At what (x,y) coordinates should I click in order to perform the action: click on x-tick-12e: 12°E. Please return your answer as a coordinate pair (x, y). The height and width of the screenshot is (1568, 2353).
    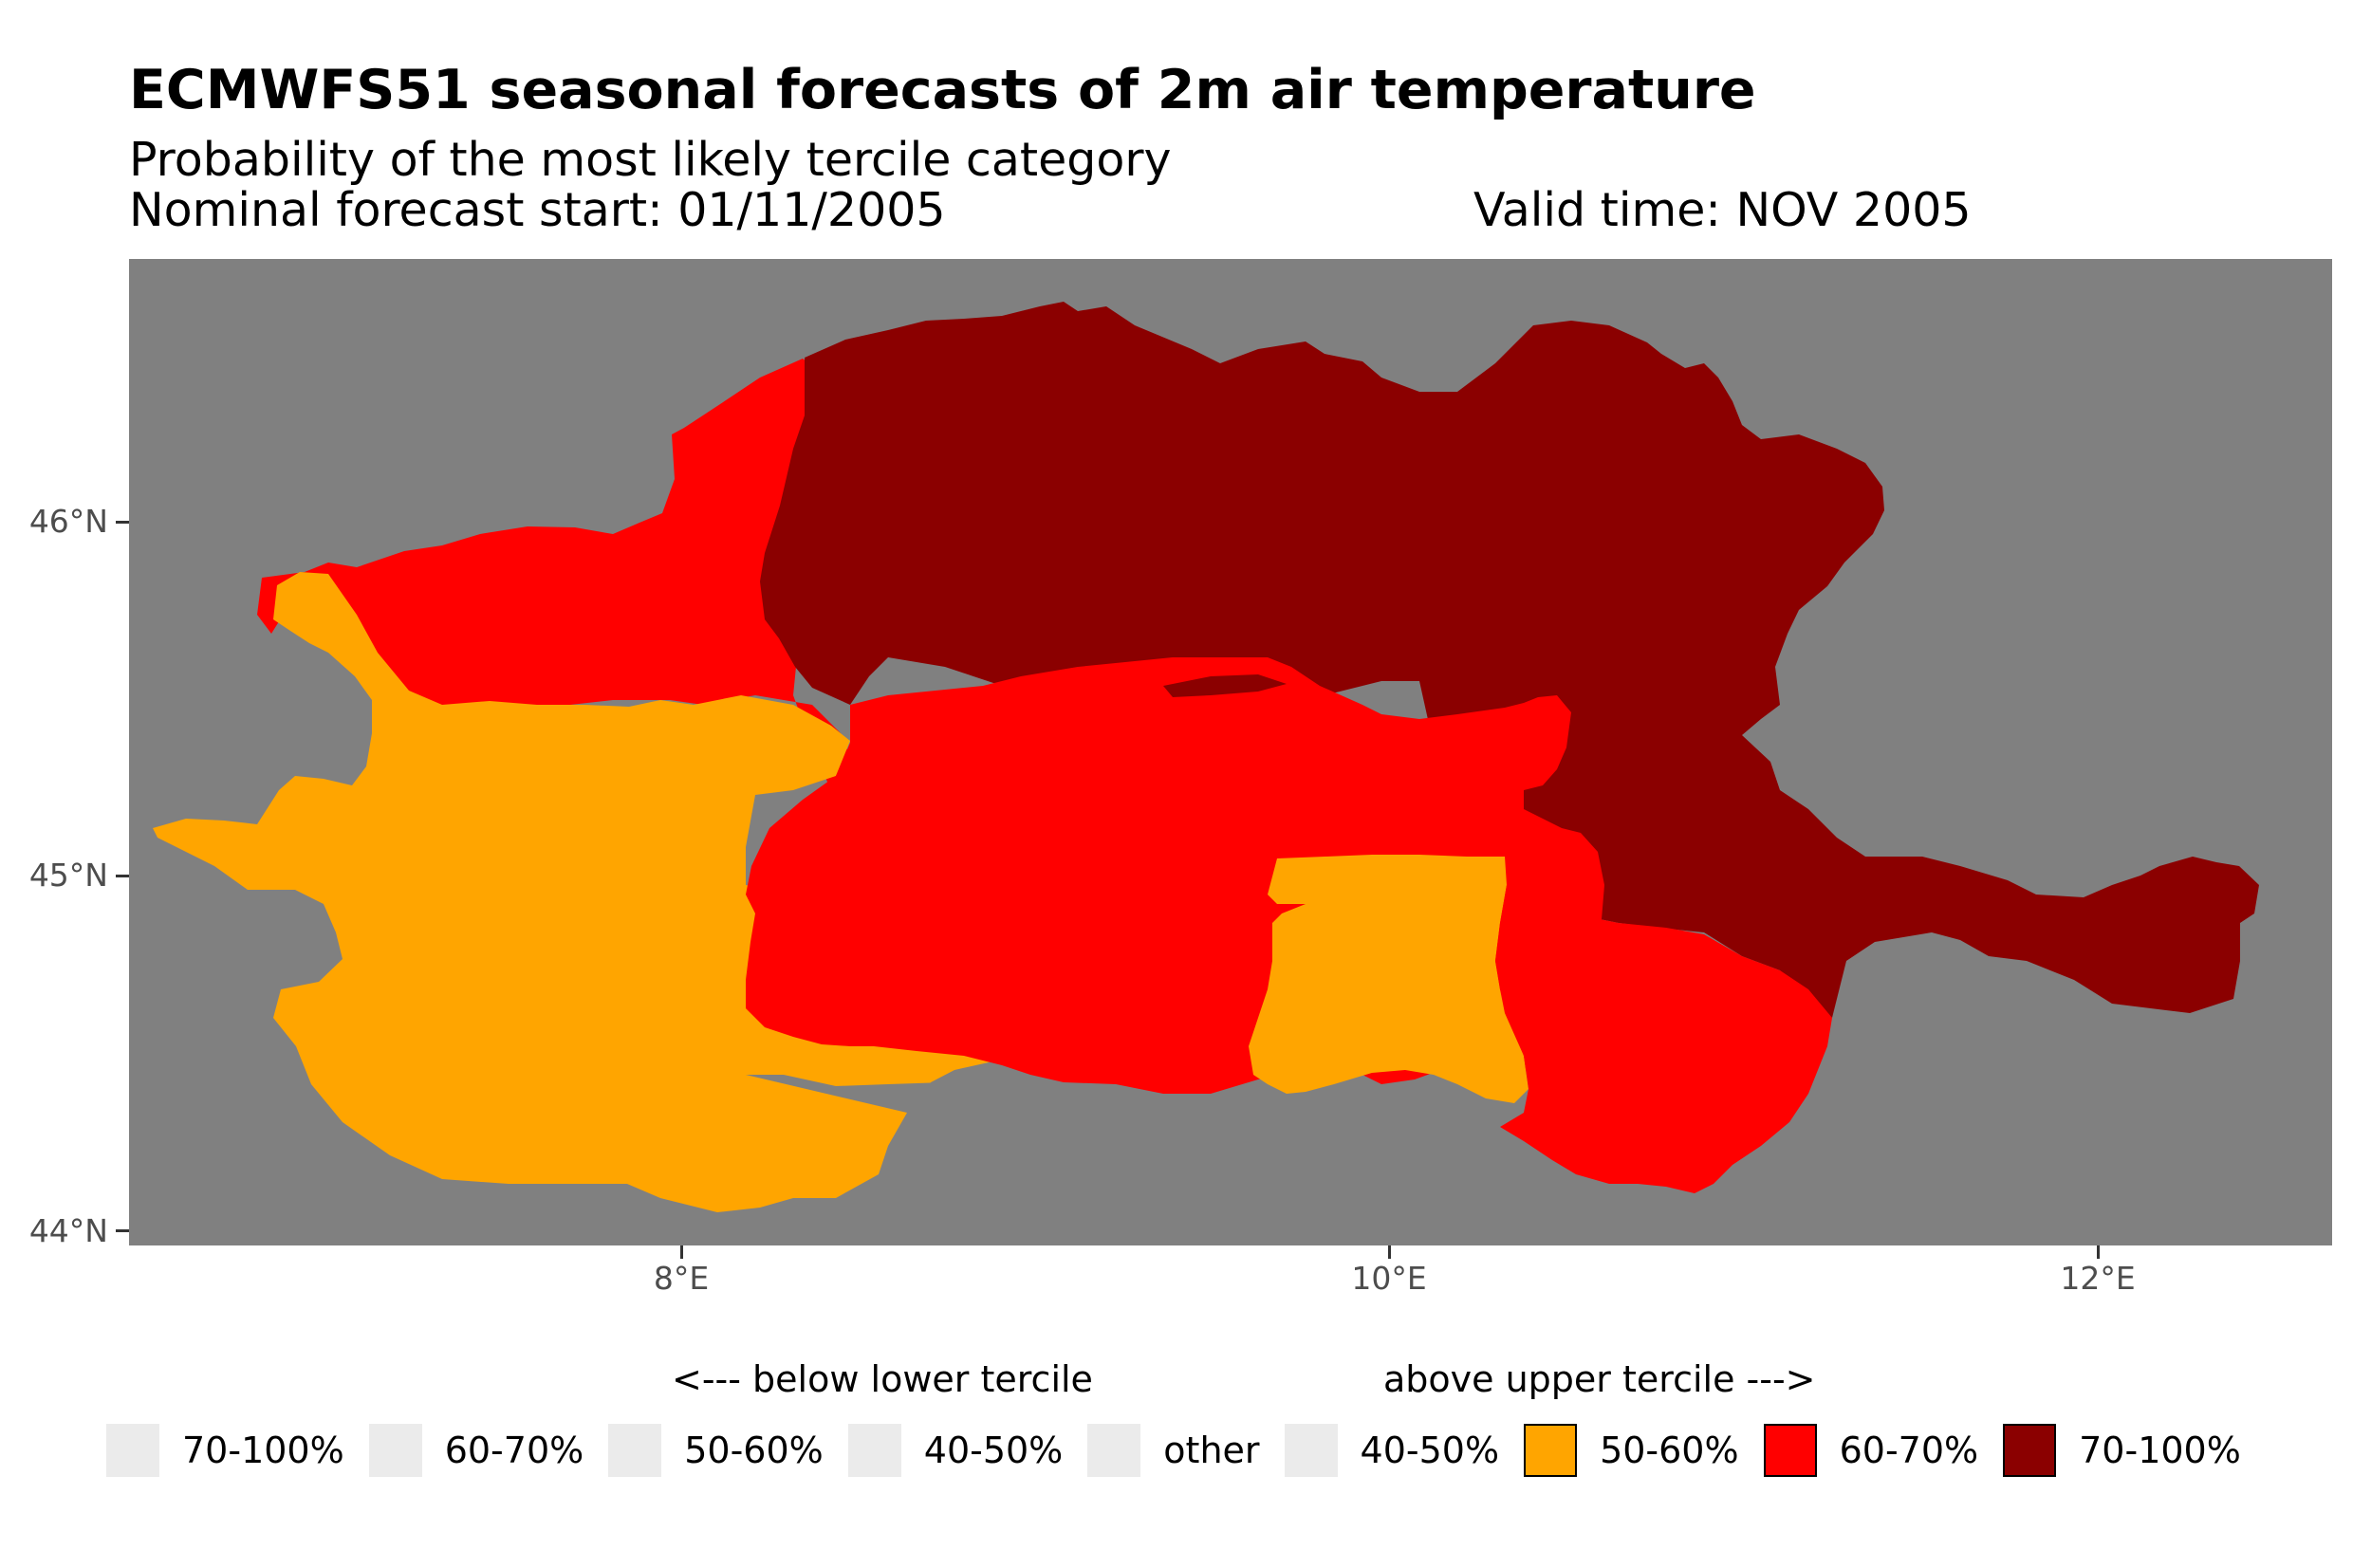
    Looking at the image, I should click on (2098, 1279).